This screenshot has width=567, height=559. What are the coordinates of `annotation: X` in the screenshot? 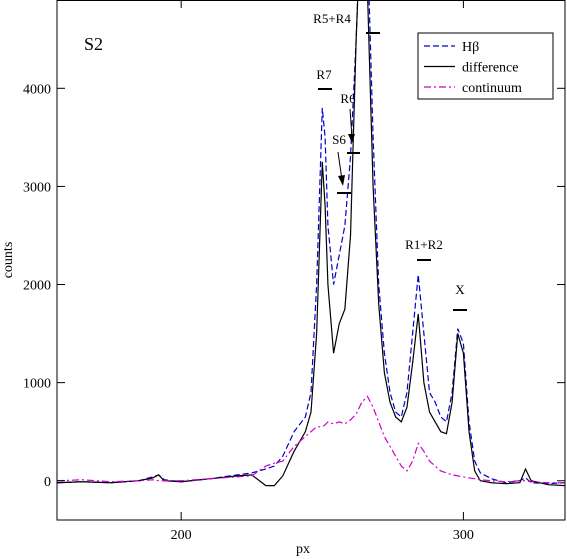 It's located at (460, 289).